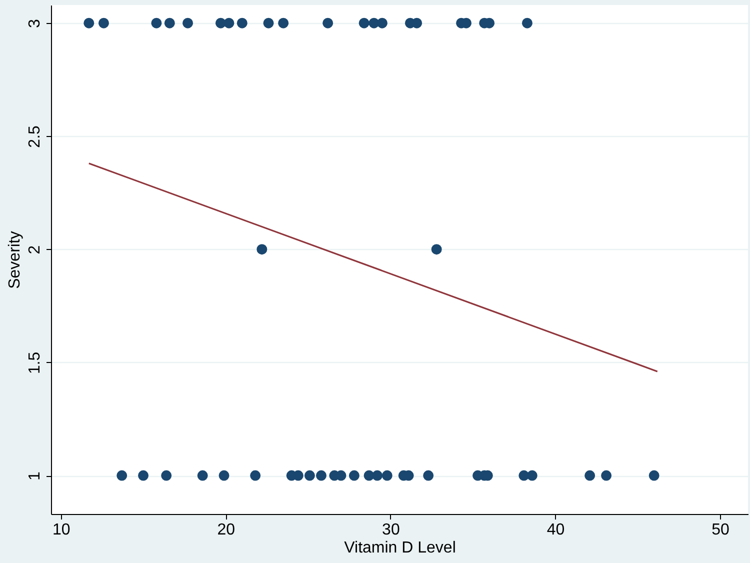 Image resolution: width=750 pixels, height=563 pixels. Describe the element at coordinates (35, 475) in the screenshot. I see `y-tick-label: 1` at that location.